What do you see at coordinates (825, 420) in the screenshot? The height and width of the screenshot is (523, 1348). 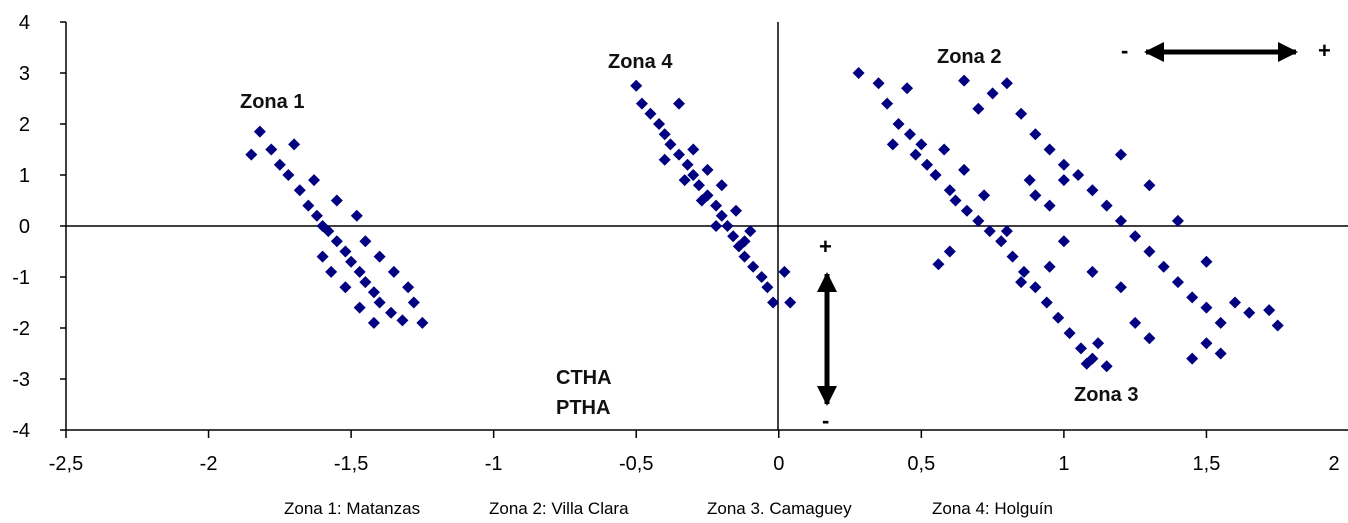 I see `vertical-arrow-minus: -` at bounding box center [825, 420].